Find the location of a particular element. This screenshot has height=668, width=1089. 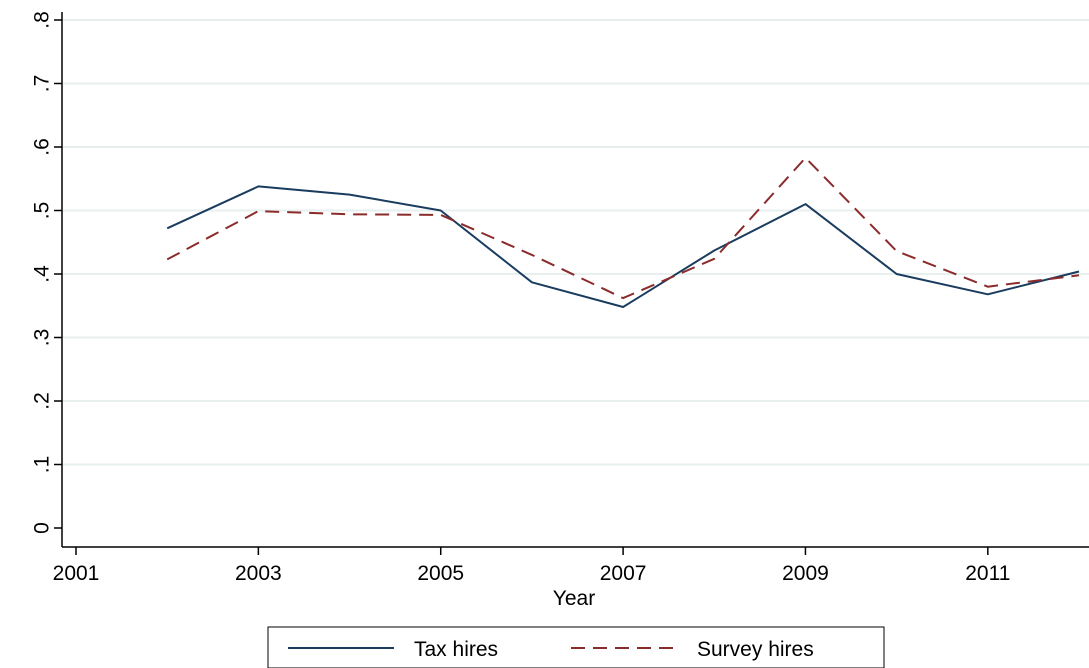

y-tick-label: .1 is located at coordinates (42, 465).